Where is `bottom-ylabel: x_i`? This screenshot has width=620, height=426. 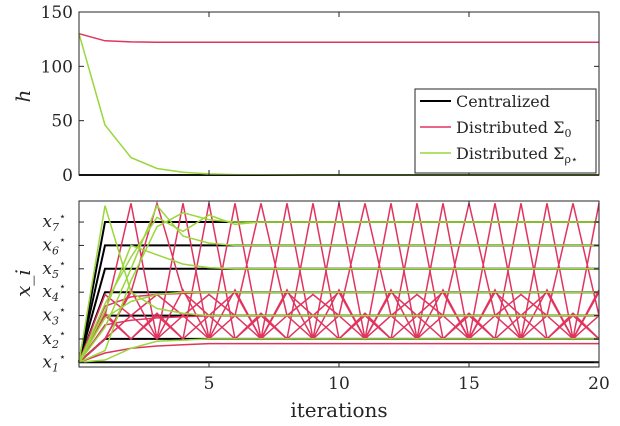
bottom-ylabel: x_i is located at coordinates (23, 283).